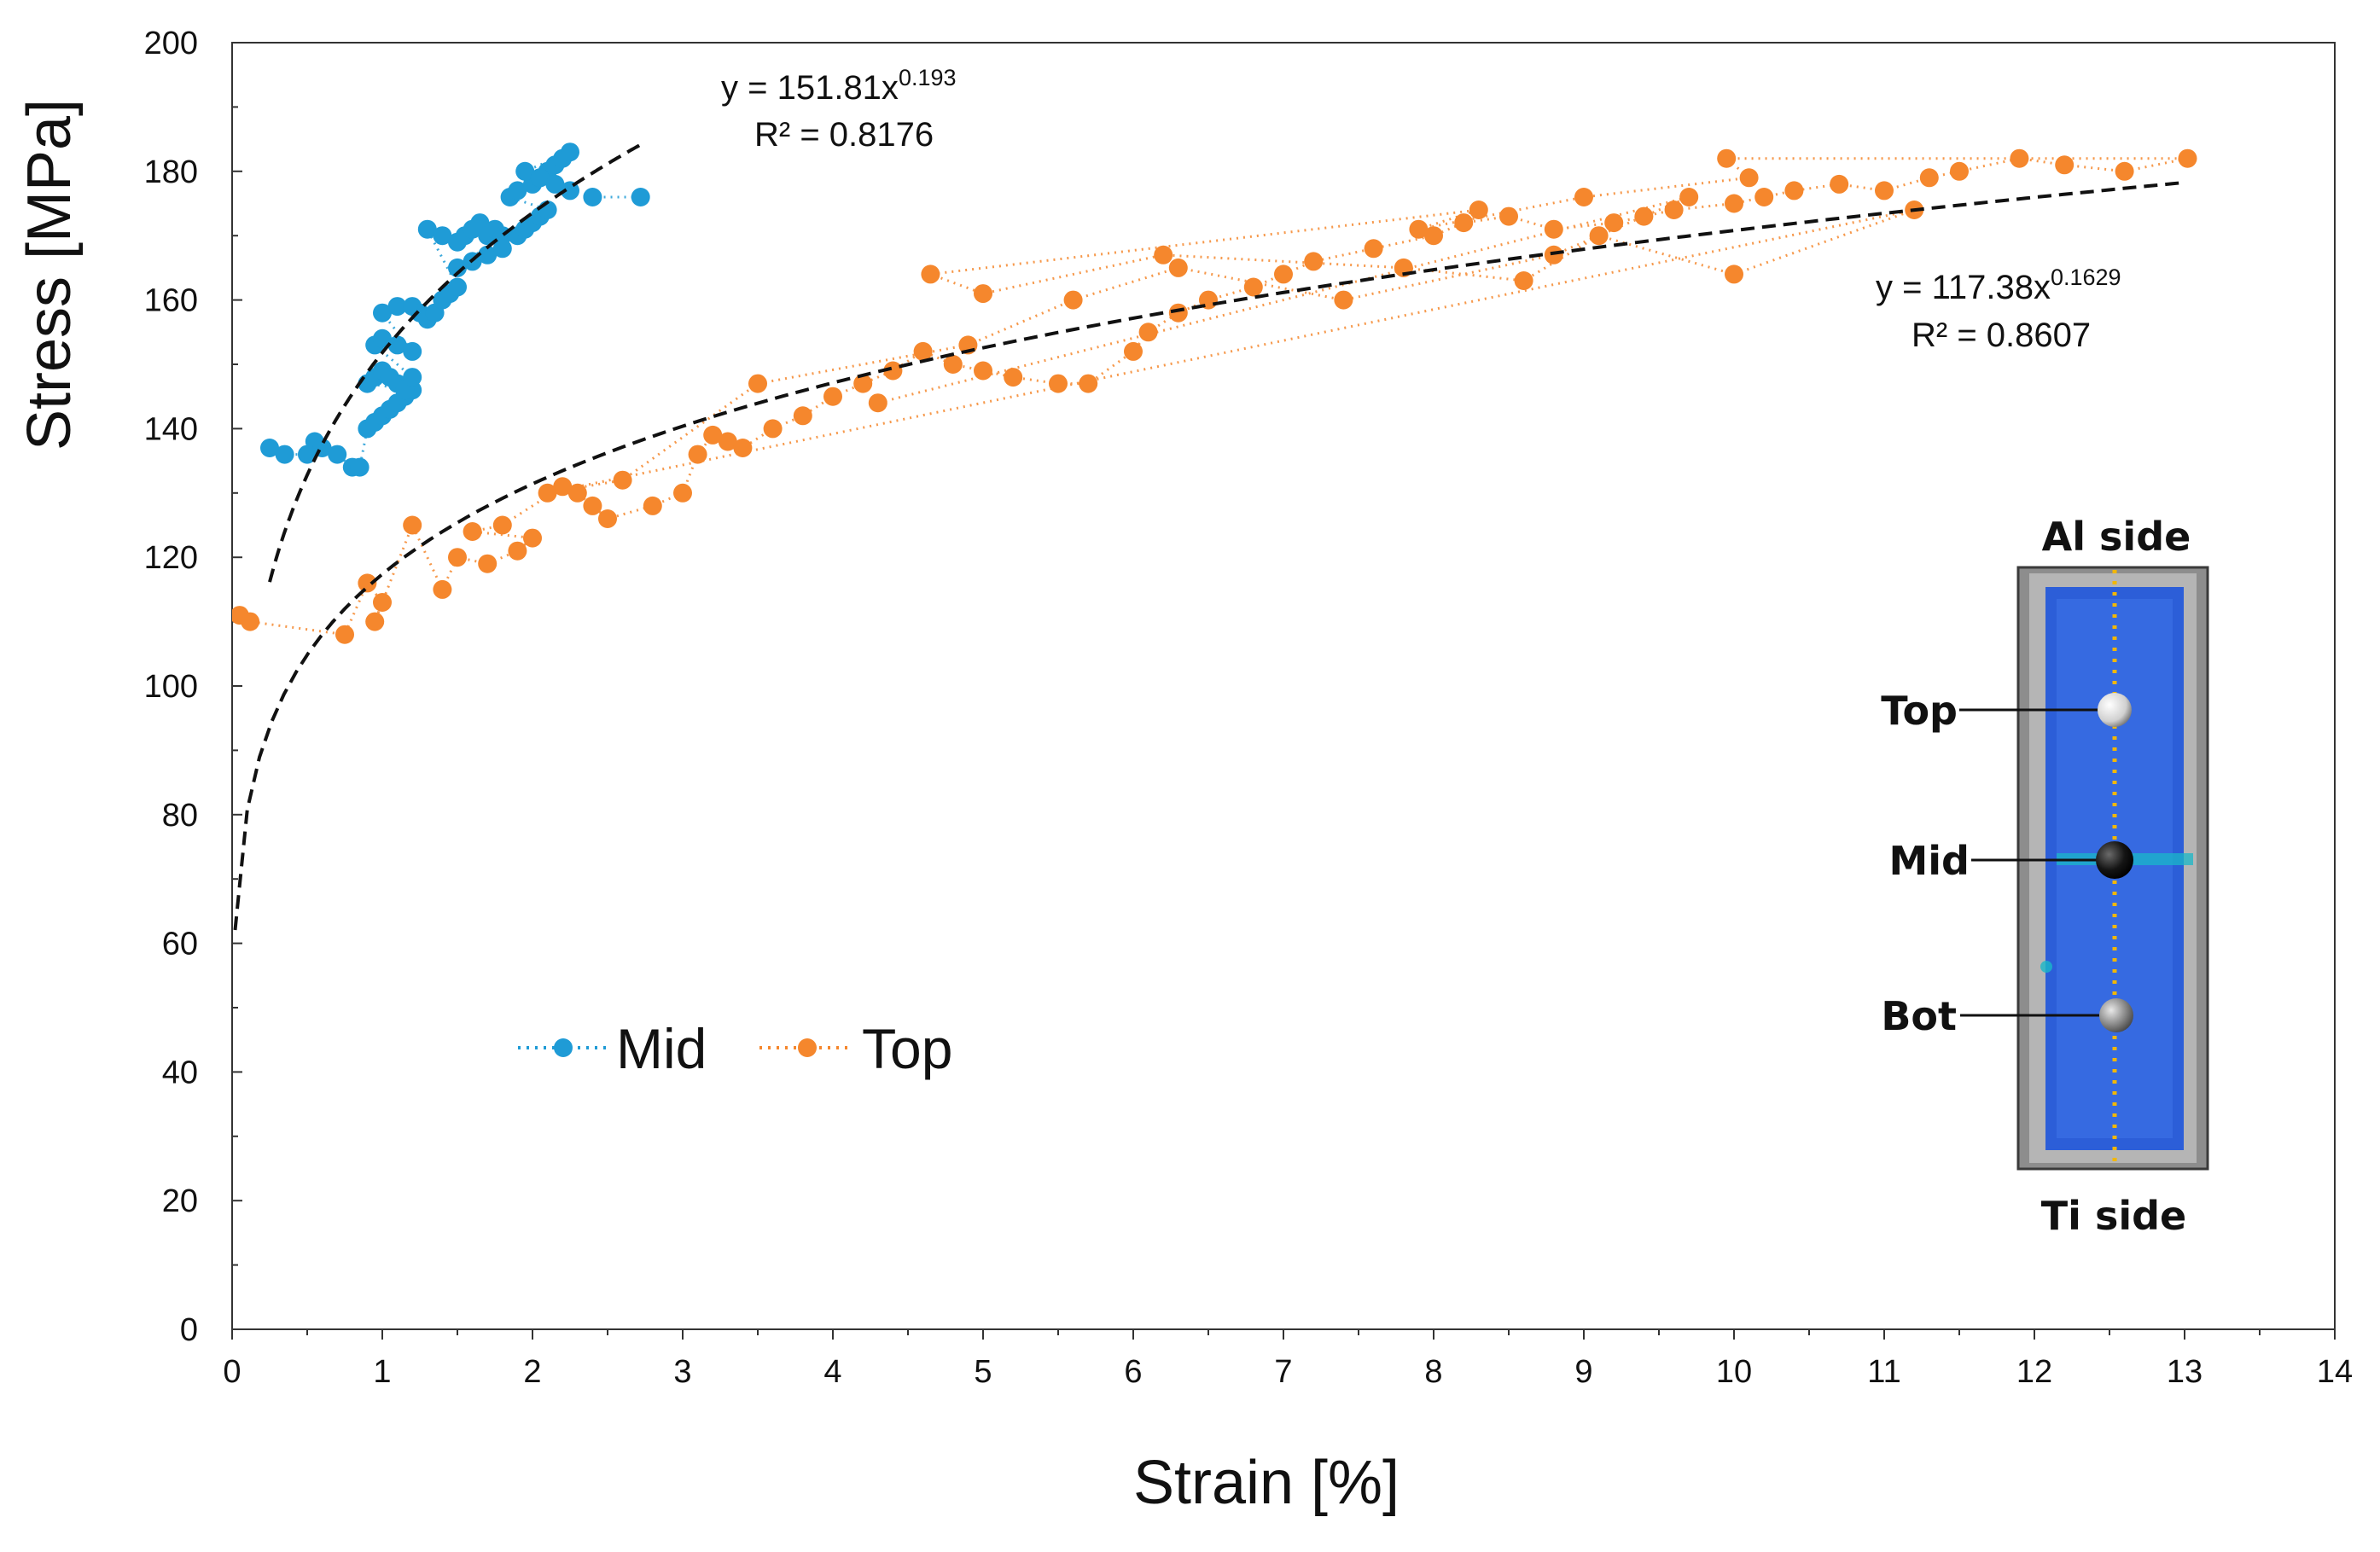  I want to click on inset-top-label: Al side, so click(2116, 537).